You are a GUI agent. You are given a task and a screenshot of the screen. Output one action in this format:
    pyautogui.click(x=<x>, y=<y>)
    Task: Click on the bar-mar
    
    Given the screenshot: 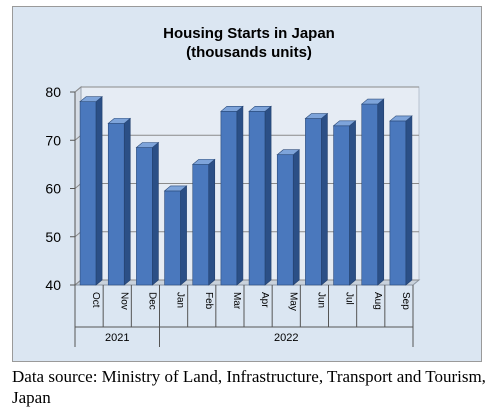 What is the action you would take?
    pyautogui.click(x=232, y=195)
    